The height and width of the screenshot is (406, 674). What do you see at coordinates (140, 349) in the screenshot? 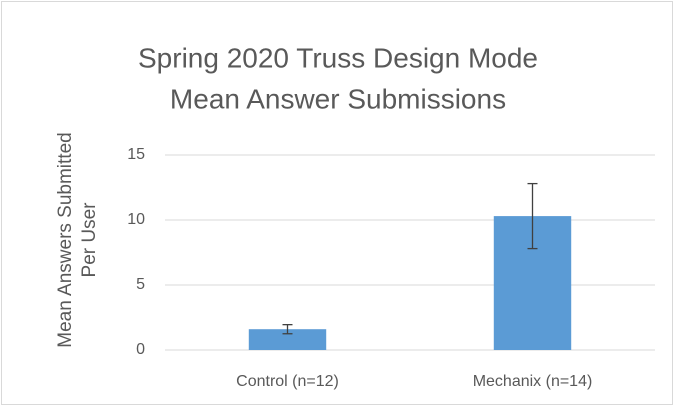
I see `y-tick-label: 0` at bounding box center [140, 349].